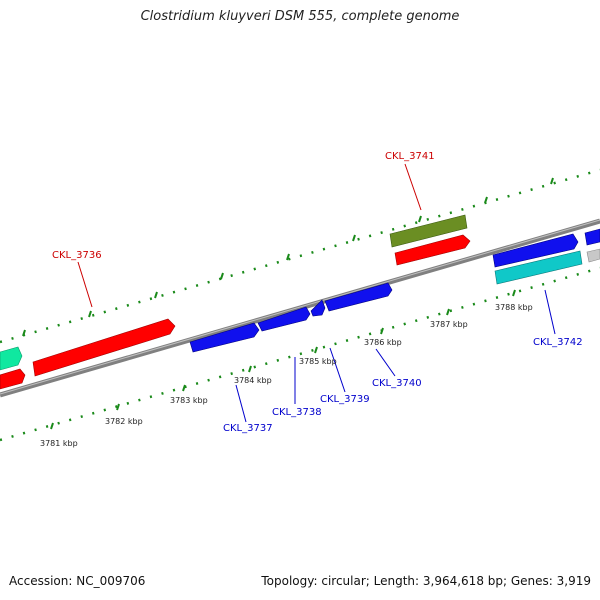 This screenshot has width=600, height=600. Describe the element at coordinates (59, 443) in the screenshot. I see `ruler-label-3781: 3781 kbp` at that location.